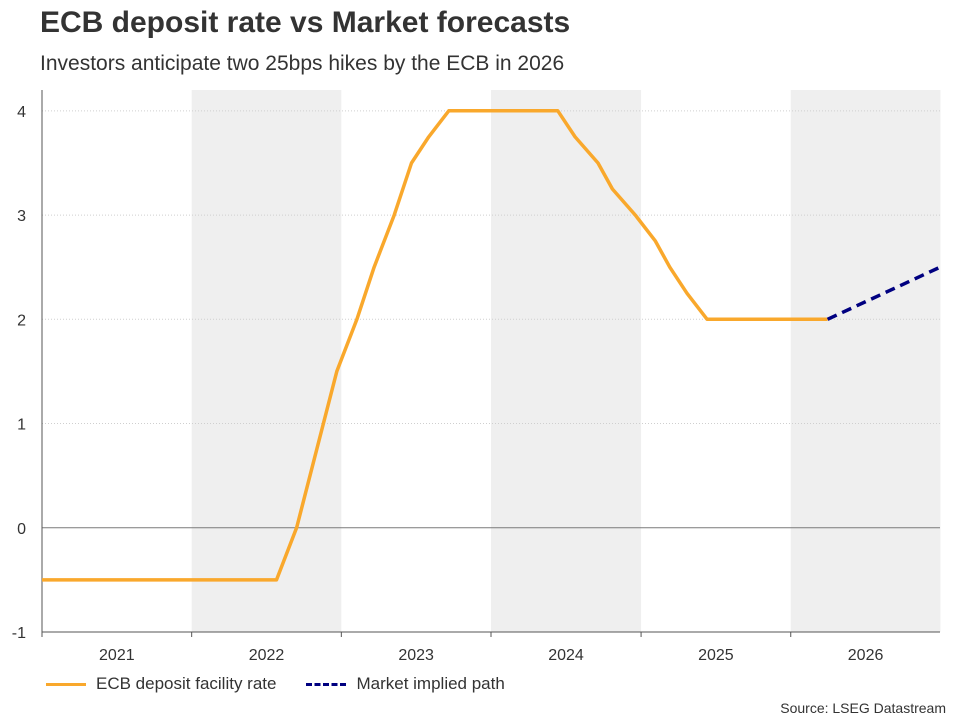  Describe the element at coordinates (326, 684) in the screenshot. I see `legend-swatch-market-path` at that location.